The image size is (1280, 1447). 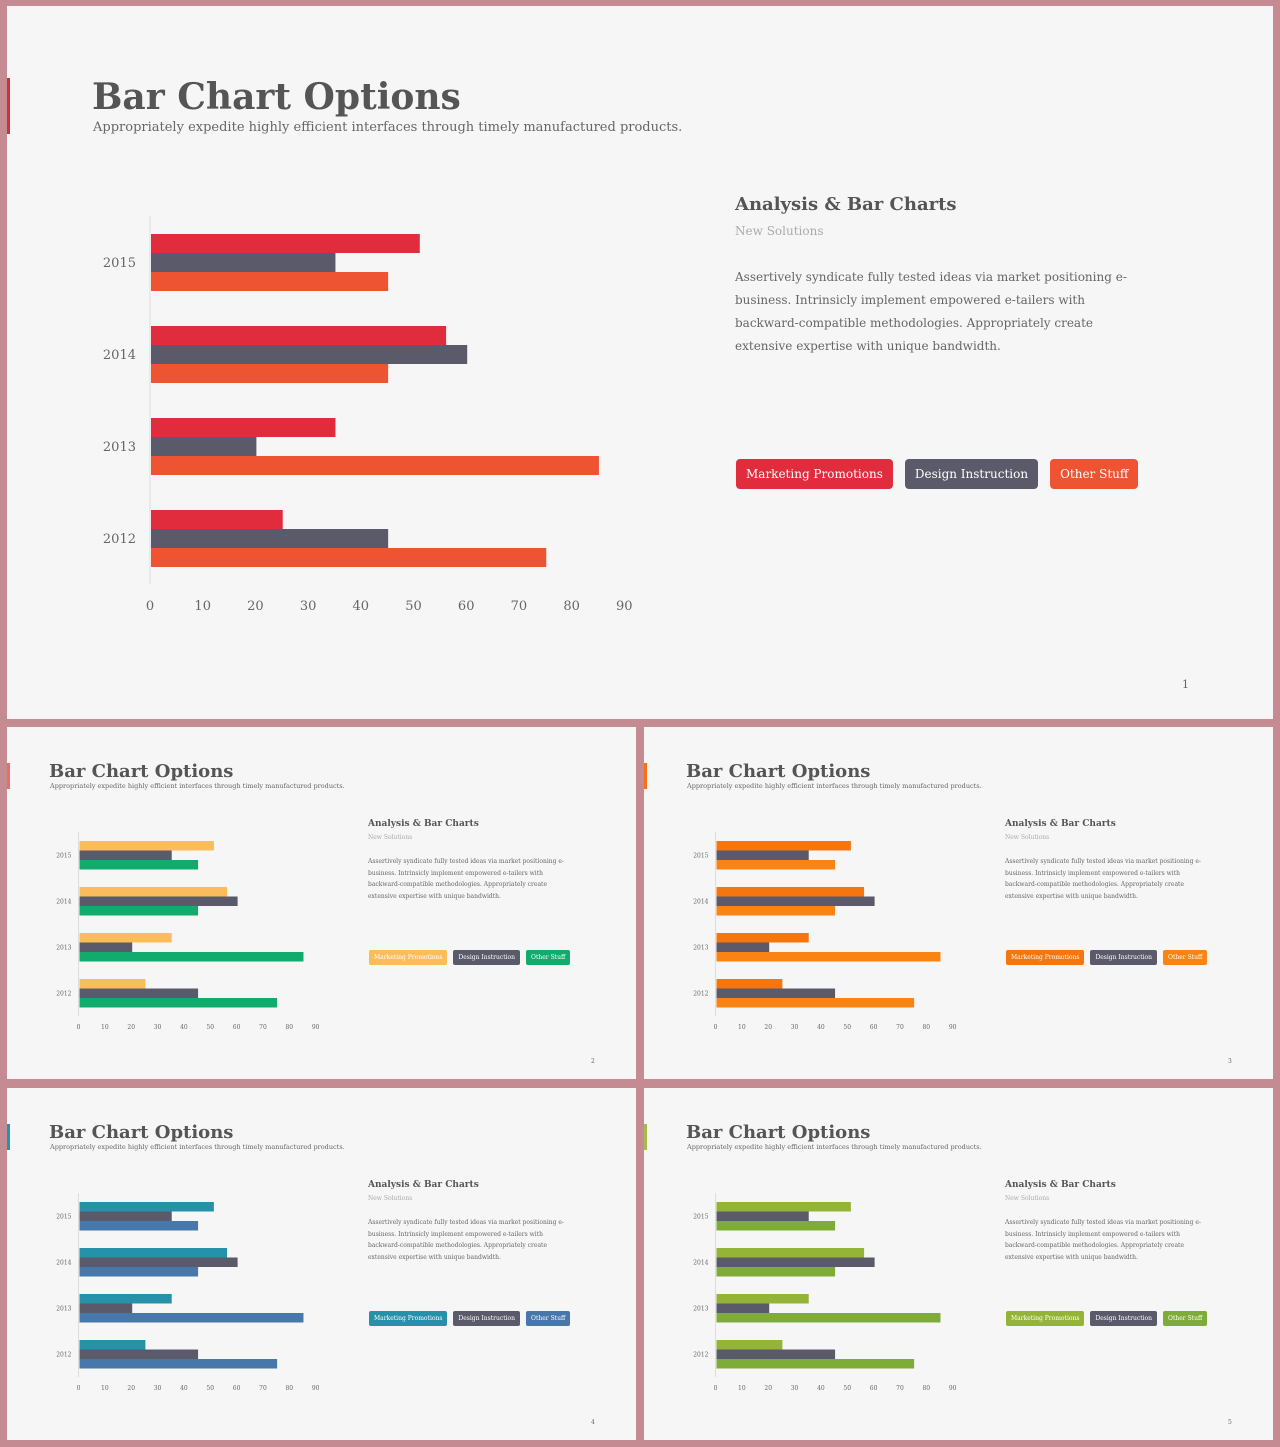 I want to click on category-label-2015: 2015, so click(x=119, y=263).